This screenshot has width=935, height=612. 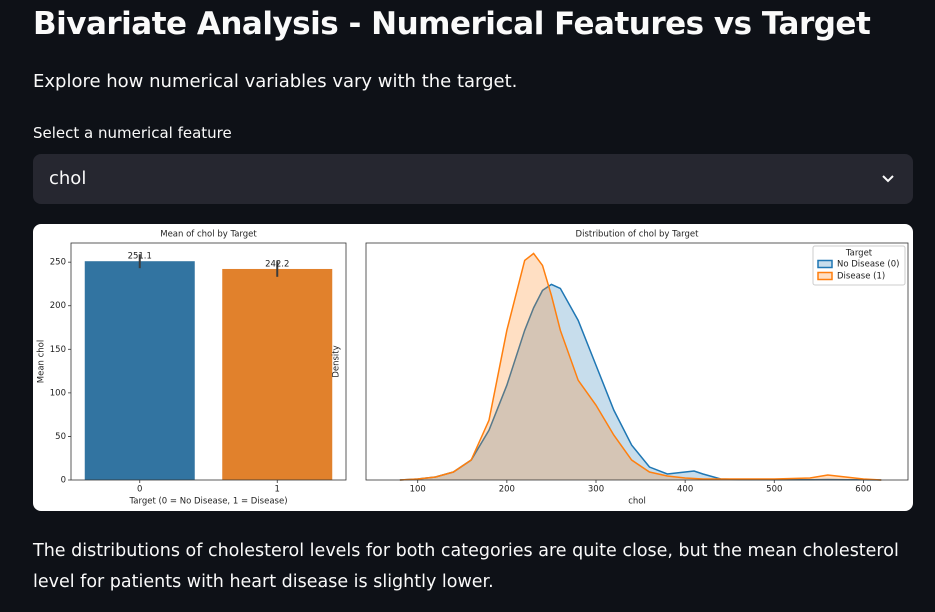 I want to click on x-tick-label: 100, so click(x=418, y=490).